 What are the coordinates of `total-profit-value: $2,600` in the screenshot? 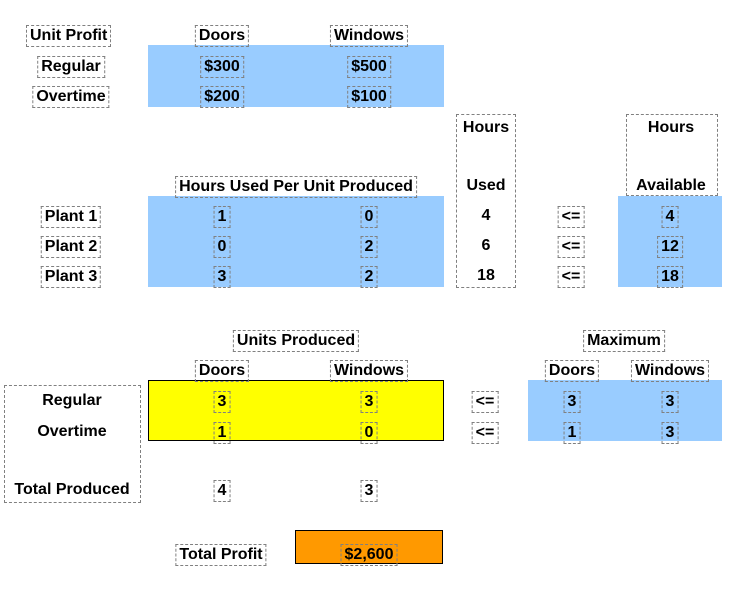 It's located at (369, 555).